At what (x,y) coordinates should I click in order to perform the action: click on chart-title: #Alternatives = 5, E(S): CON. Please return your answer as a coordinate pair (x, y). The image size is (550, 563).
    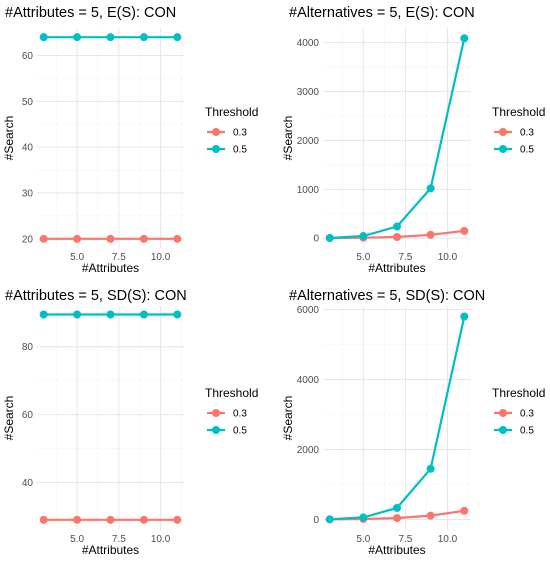
    Looking at the image, I should click on (382, 13).